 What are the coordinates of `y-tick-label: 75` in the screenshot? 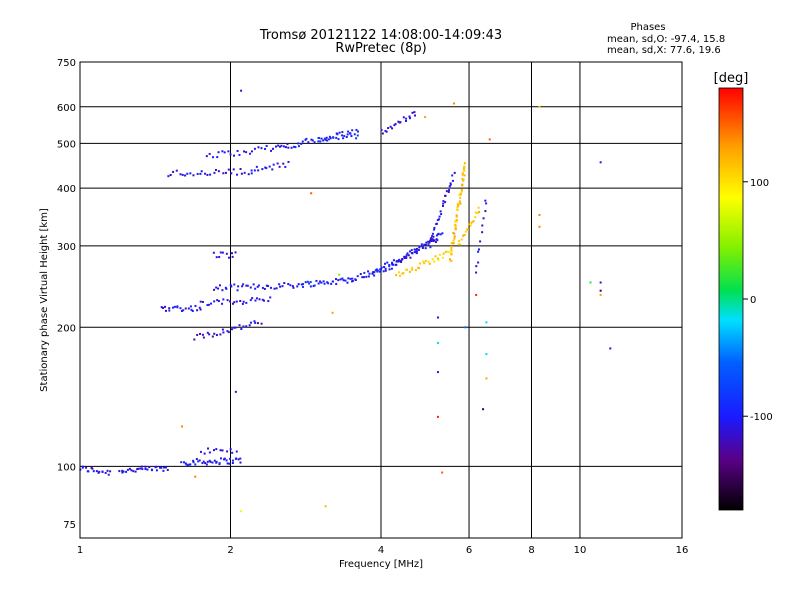 It's located at (69, 525).